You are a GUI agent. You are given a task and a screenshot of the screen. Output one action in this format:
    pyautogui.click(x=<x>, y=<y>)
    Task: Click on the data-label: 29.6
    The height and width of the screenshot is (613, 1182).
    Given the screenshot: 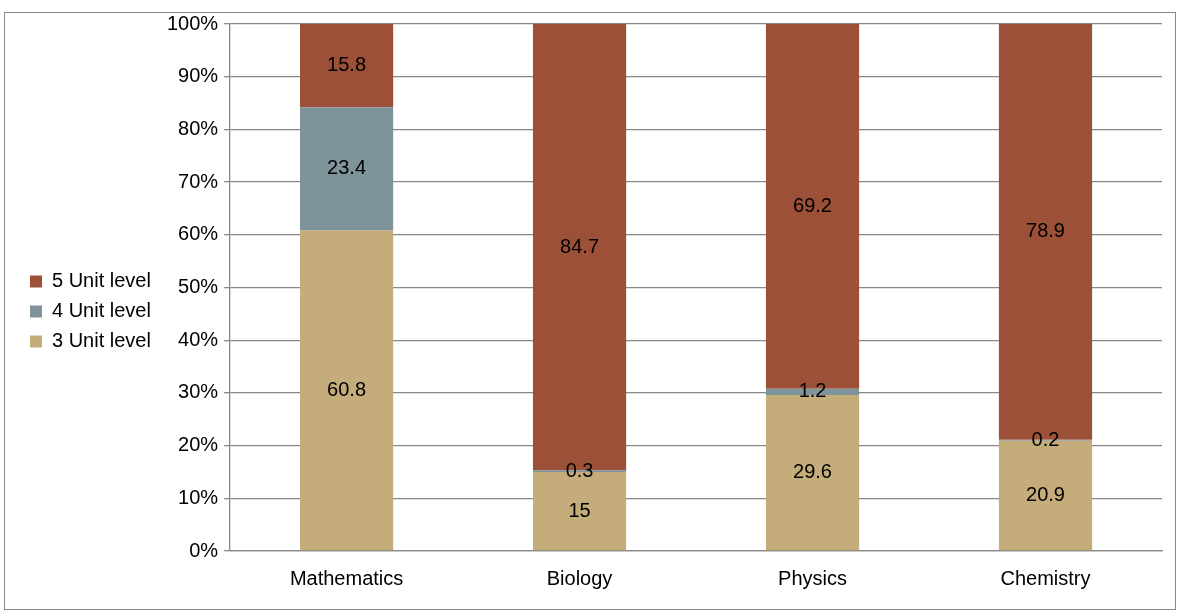 What is the action you would take?
    pyautogui.click(x=812, y=471)
    